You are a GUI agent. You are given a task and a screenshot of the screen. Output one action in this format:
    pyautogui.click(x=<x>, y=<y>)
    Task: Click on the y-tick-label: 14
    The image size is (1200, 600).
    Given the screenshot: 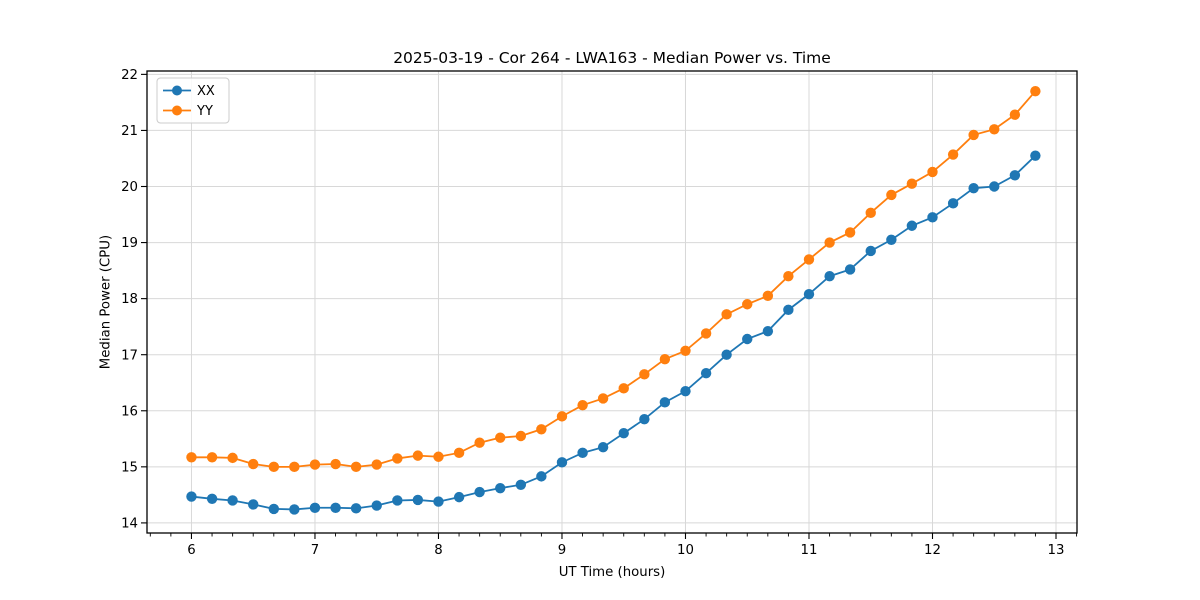 What is the action you would take?
    pyautogui.click(x=129, y=524)
    